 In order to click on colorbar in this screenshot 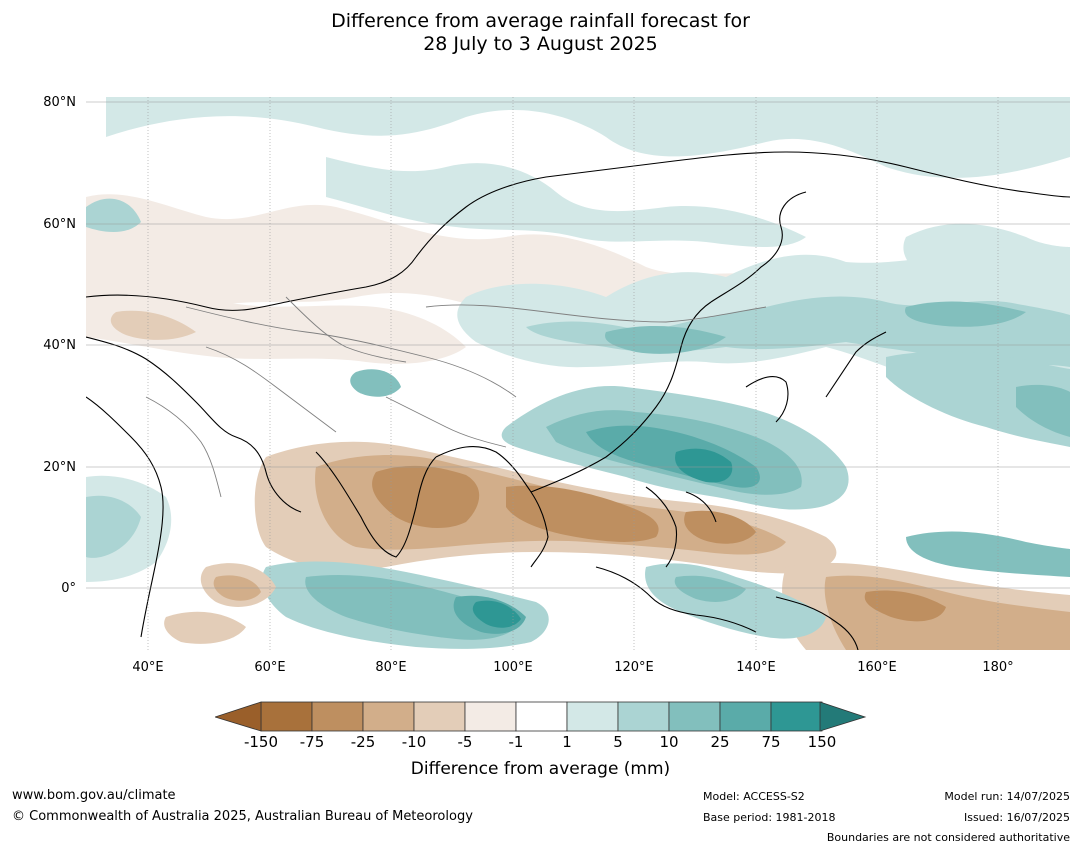, I will do `click(541, 716)`.